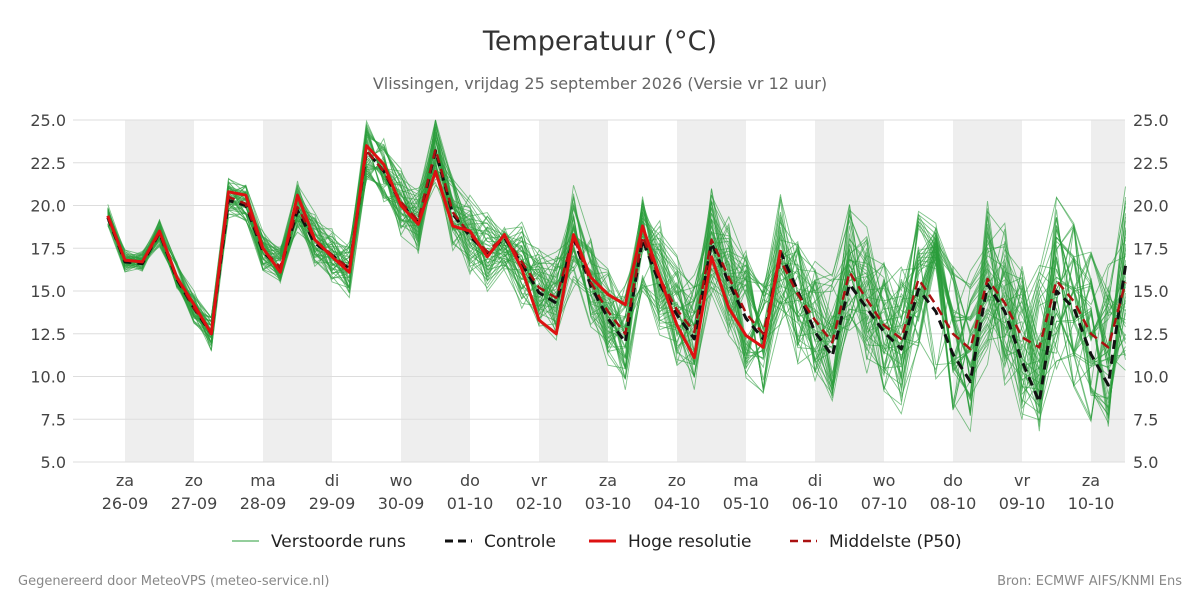  Describe the element at coordinates (1089, 581) in the screenshot. I see `footer-source: Bron: ECMWF AIFS/KNMI Ens` at that location.